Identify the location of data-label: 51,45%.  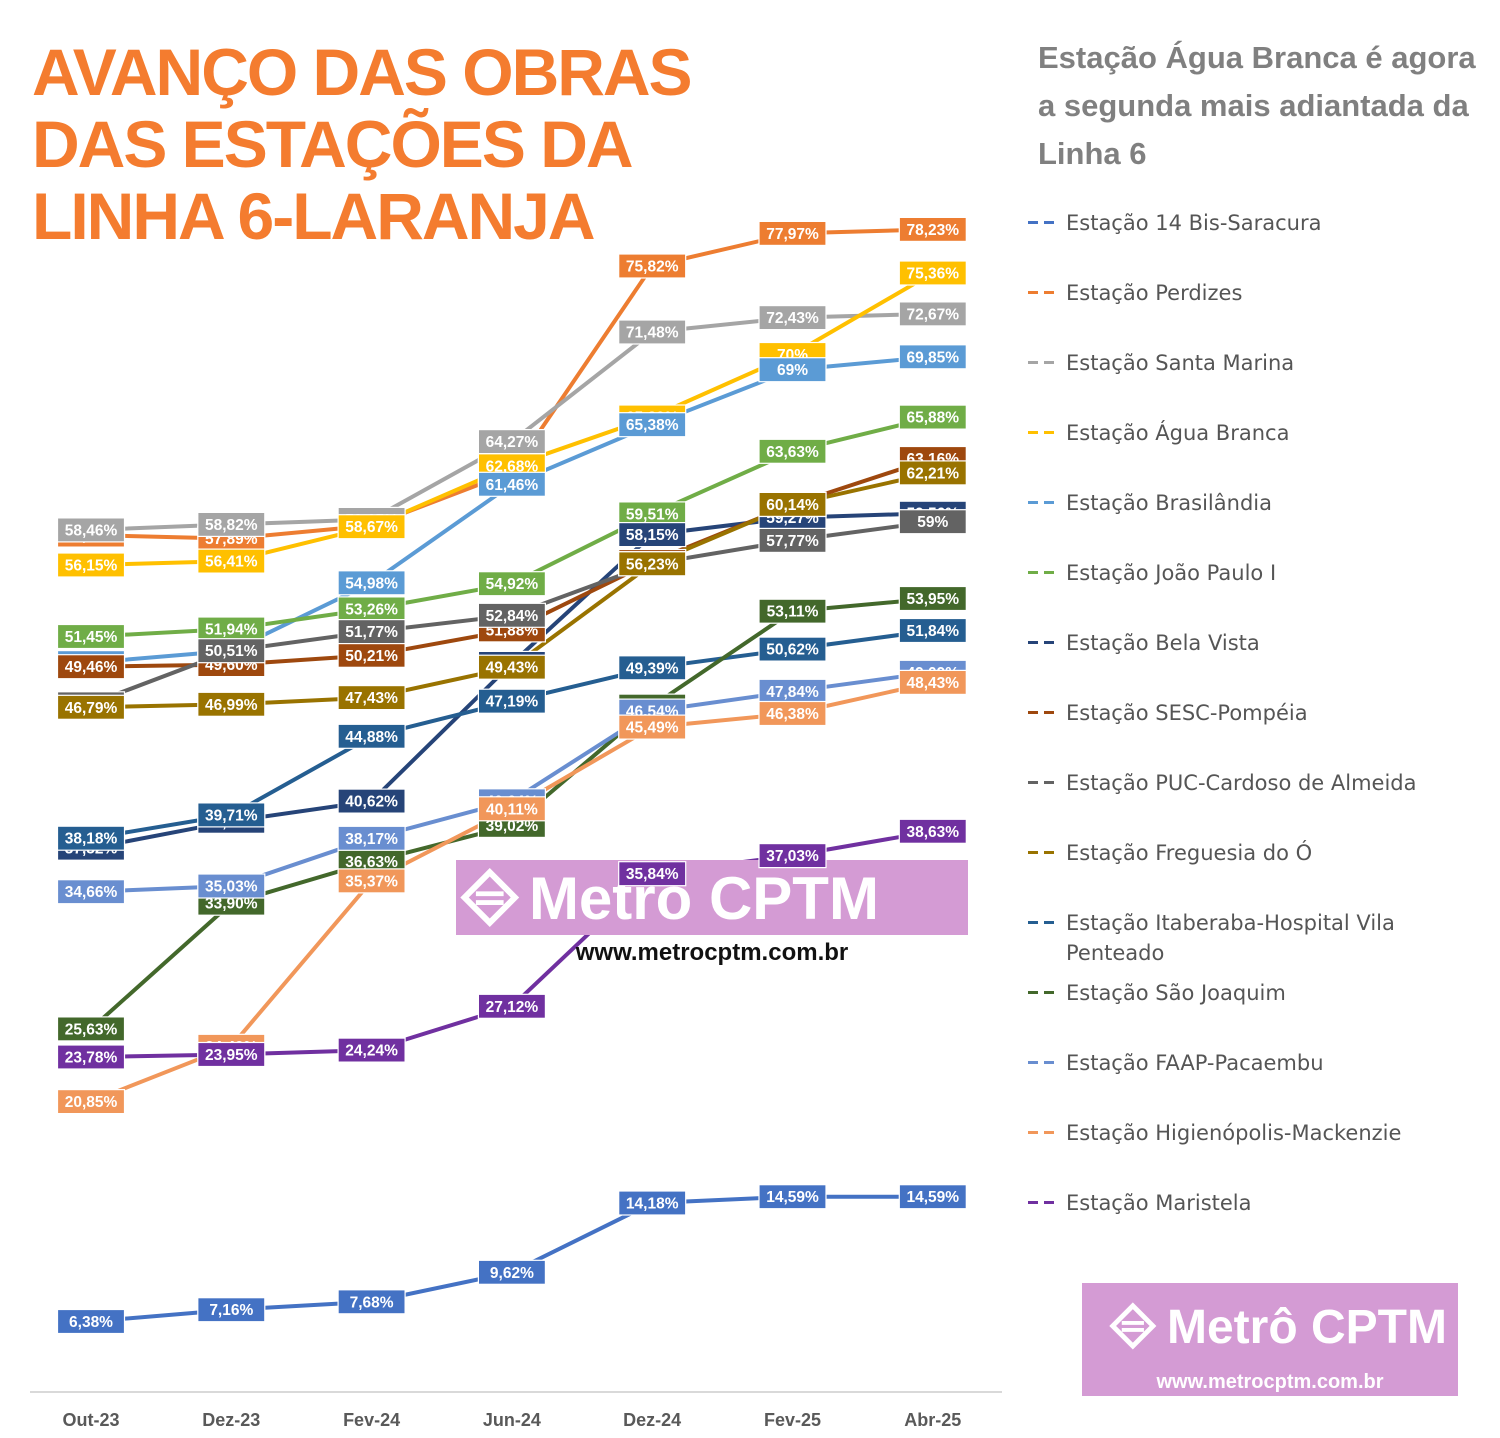
(91, 636).